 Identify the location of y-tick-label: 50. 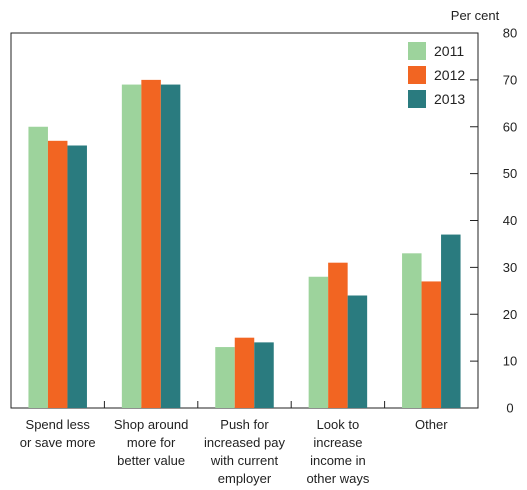
(510, 173).